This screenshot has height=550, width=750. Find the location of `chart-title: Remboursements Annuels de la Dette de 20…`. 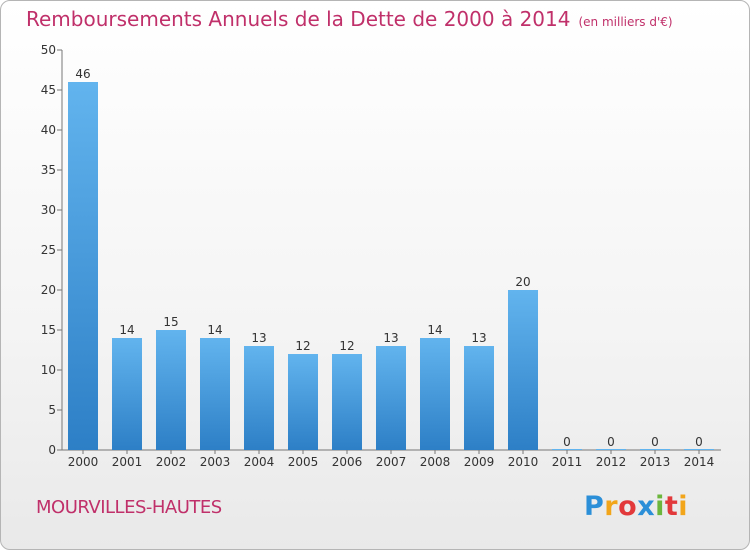

chart-title: Remboursements Annuels de la Dette de 20… is located at coordinates (349, 19).